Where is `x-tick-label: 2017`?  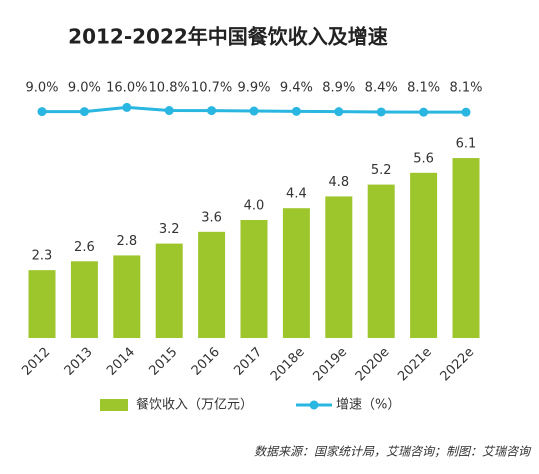
x-tick-label: 2017 is located at coordinates (248, 362).